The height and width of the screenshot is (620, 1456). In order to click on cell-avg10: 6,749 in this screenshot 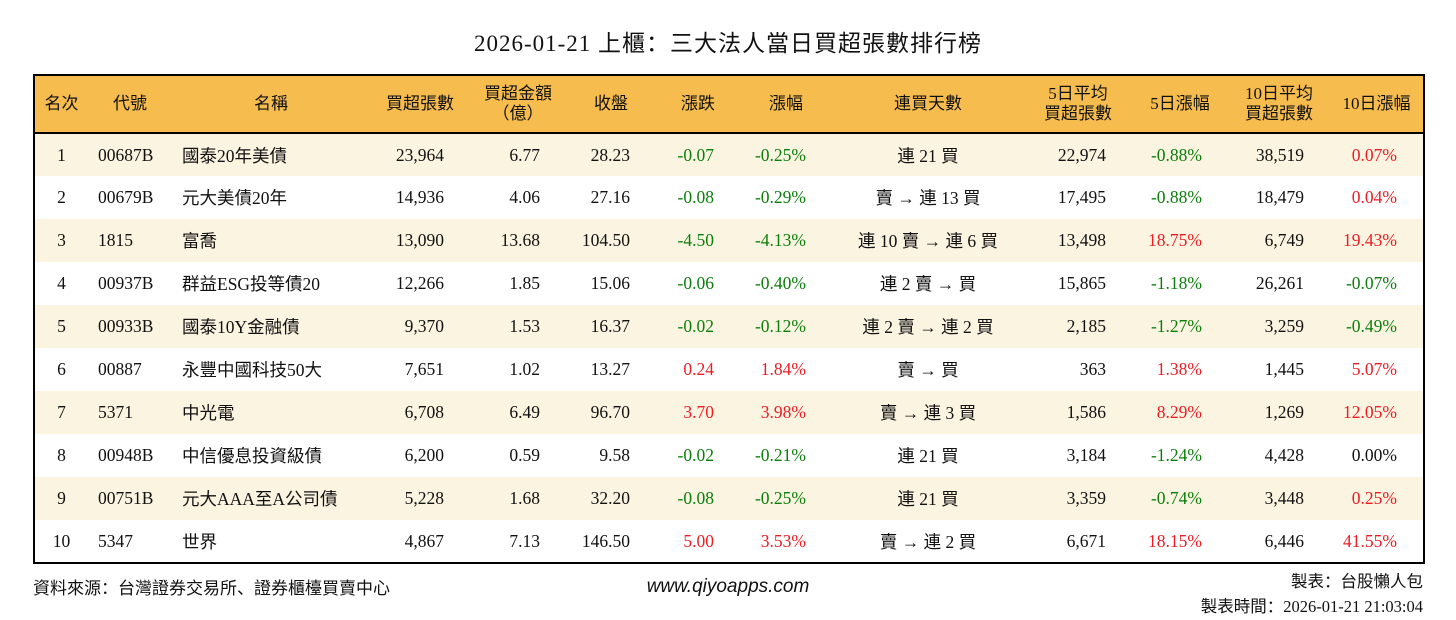, I will do `click(1284, 240)`.